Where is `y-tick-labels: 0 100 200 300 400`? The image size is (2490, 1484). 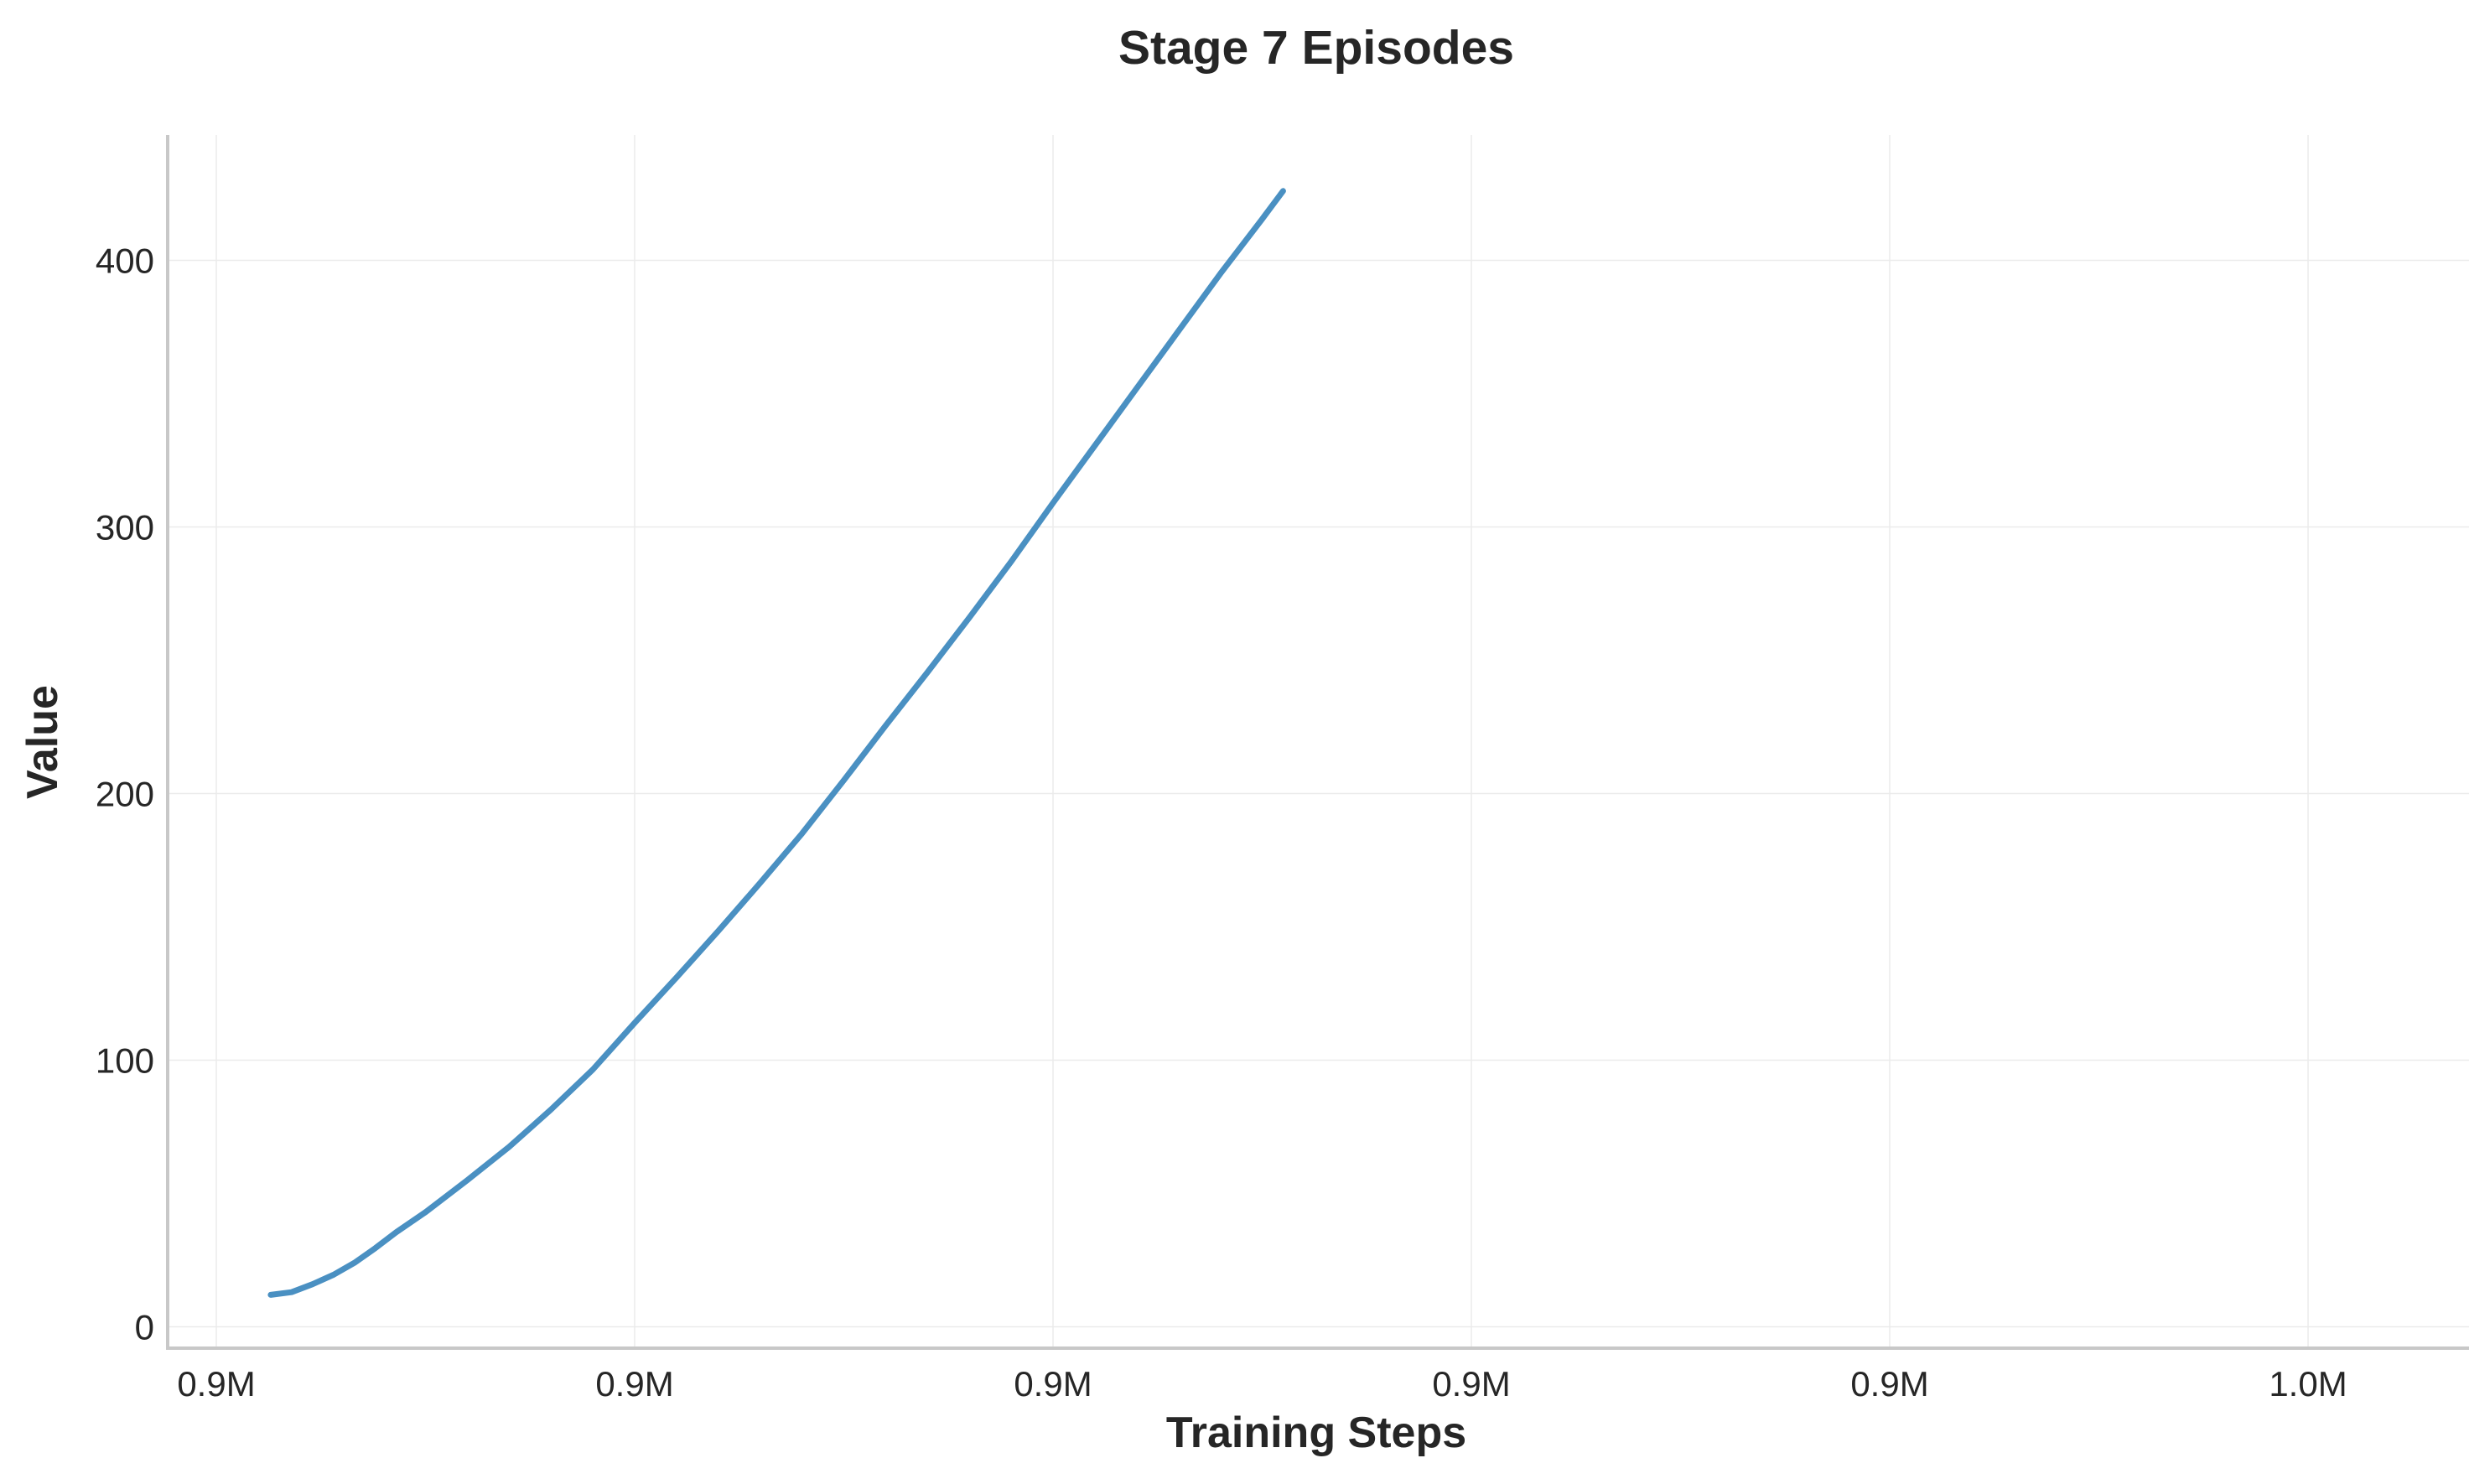
y-tick-labels: 0 100 200 300 400 is located at coordinates (125, 793).